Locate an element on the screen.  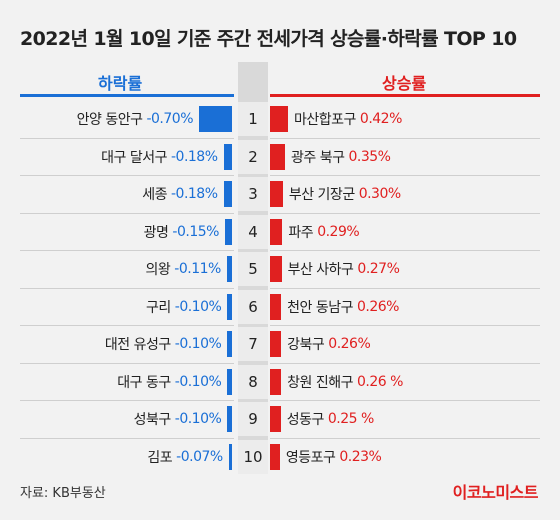
value-label: -0.11% is located at coordinates (197, 269).